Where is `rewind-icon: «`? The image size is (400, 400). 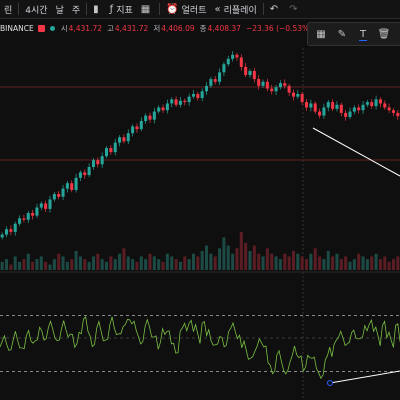 rewind-icon: « is located at coordinates (217, 9).